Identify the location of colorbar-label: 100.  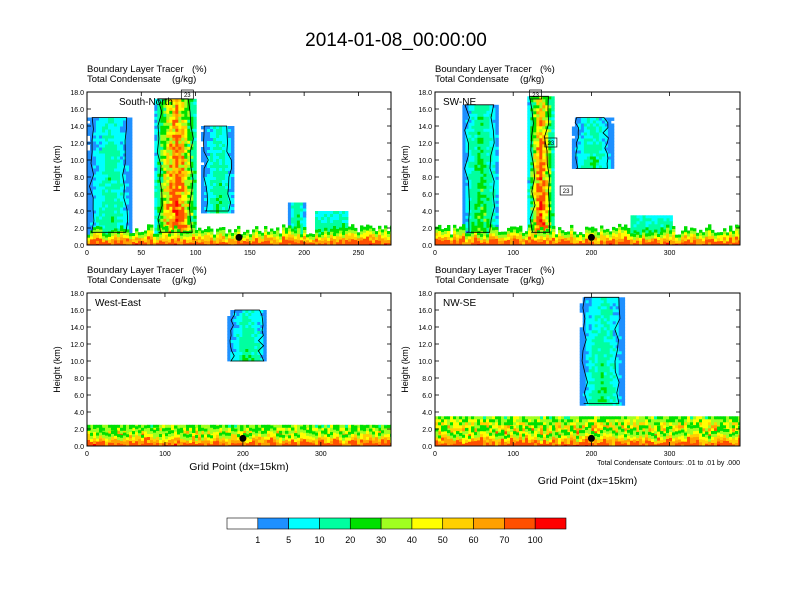
(535, 540).